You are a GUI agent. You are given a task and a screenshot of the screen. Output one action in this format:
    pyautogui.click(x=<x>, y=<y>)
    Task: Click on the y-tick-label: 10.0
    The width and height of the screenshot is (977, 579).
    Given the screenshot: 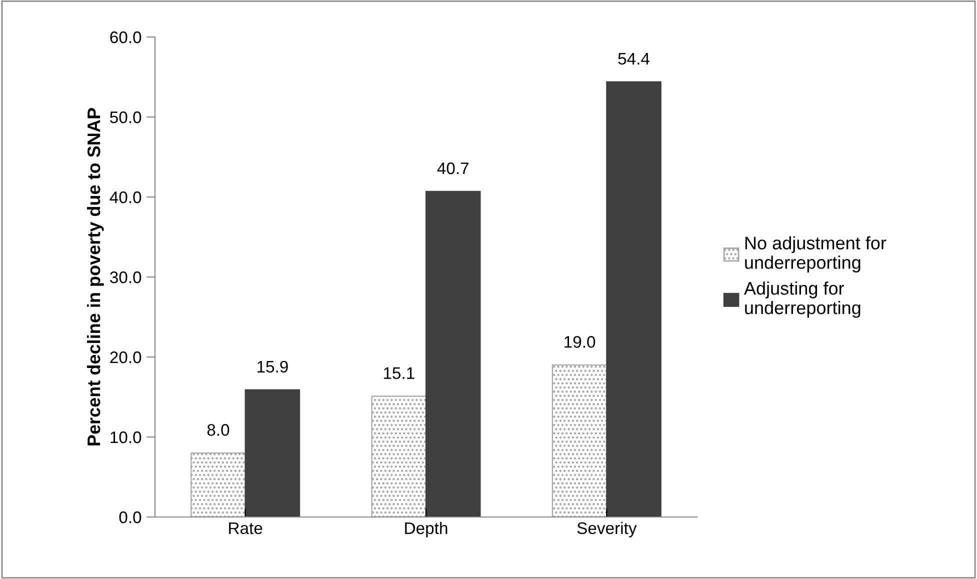 What is the action you would take?
    pyautogui.click(x=126, y=437)
    